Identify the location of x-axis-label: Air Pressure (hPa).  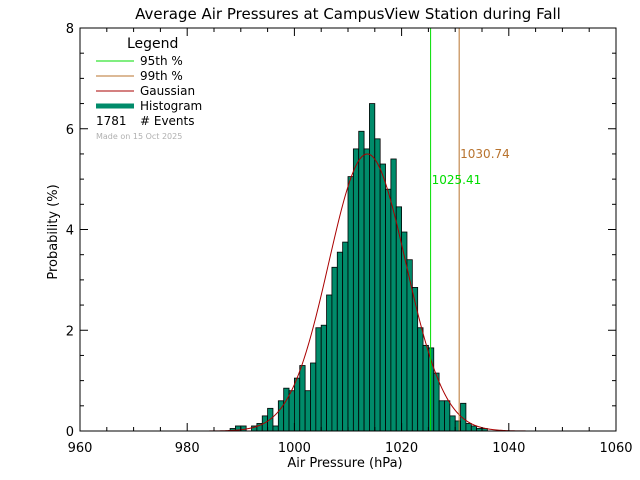
(344, 463).